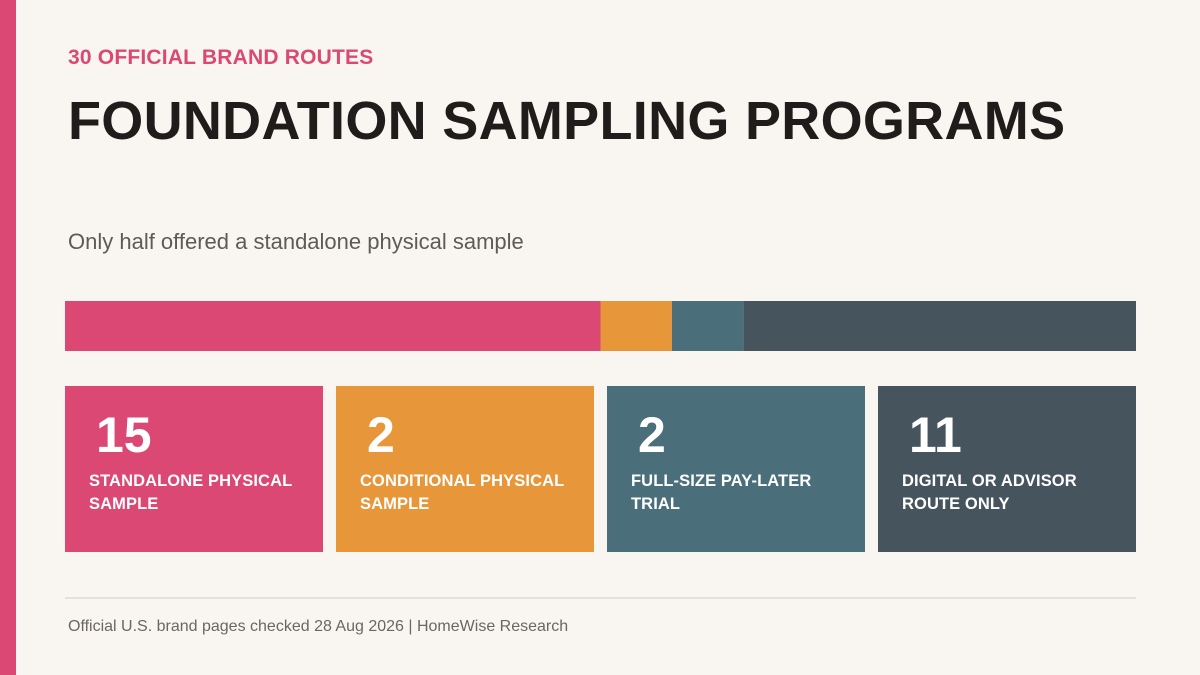  Describe the element at coordinates (194, 469) in the screenshot. I see `category-card: 15 STANDALONE PHYSICAL SAMPLE` at that location.